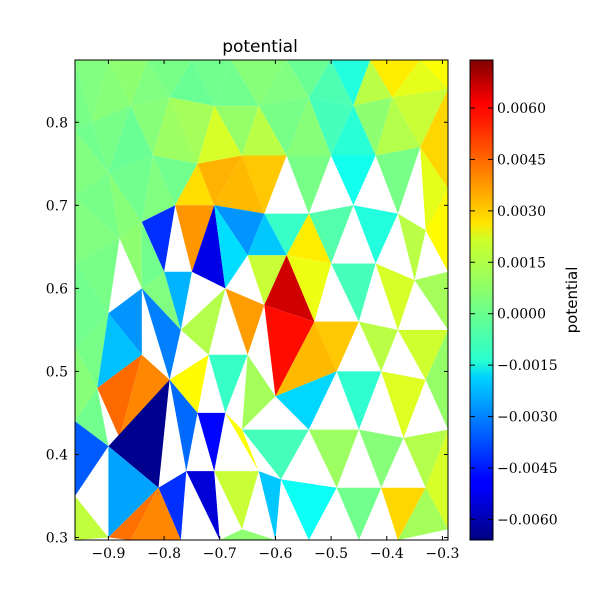  Describe the element at coordinates (275, 554) in the screenshot. I see `x-tick-label: −0.6` at that location.